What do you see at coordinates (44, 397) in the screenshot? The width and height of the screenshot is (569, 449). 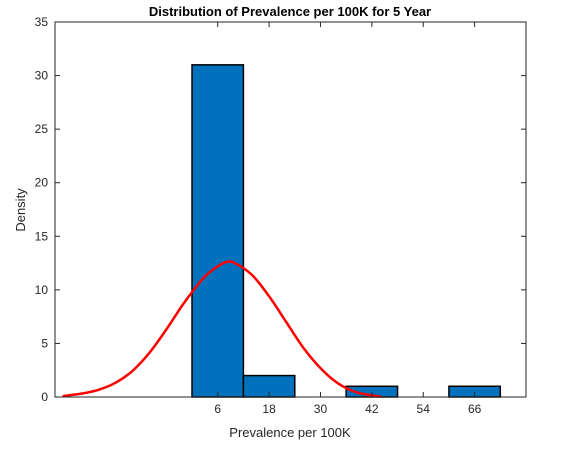 I see `y-tick-label: 0` at bounding box center [44, 397].